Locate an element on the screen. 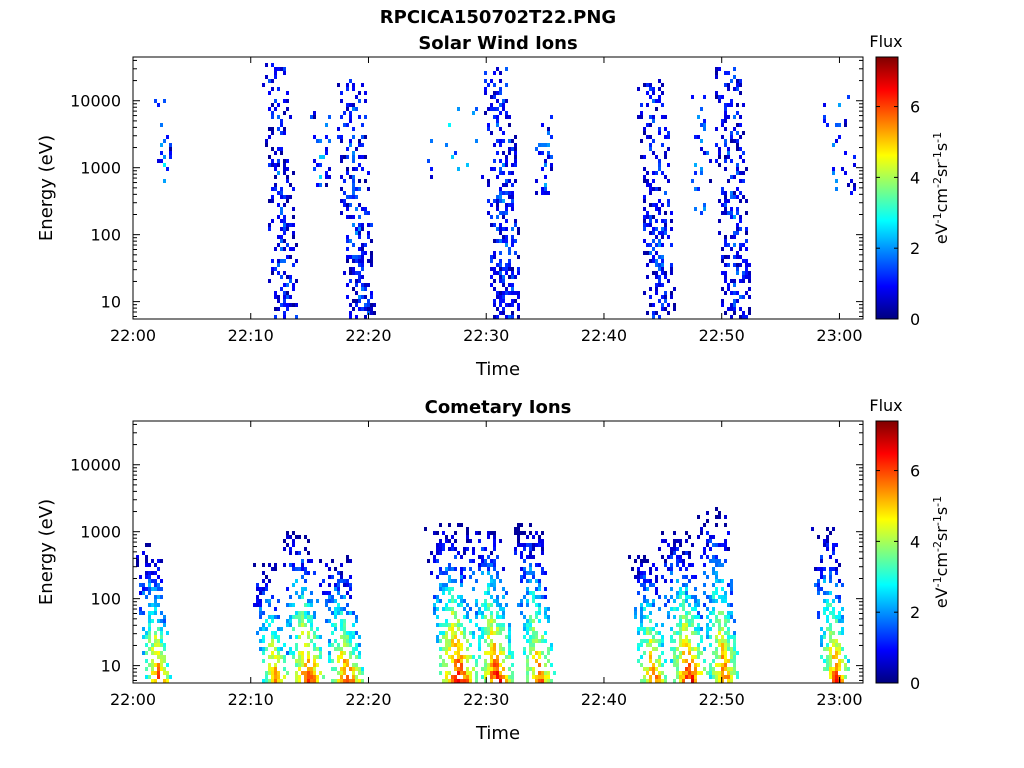 The image size is (1024, 768). y-axis-label: Energy (eV) is located at coordinates (46, 552).